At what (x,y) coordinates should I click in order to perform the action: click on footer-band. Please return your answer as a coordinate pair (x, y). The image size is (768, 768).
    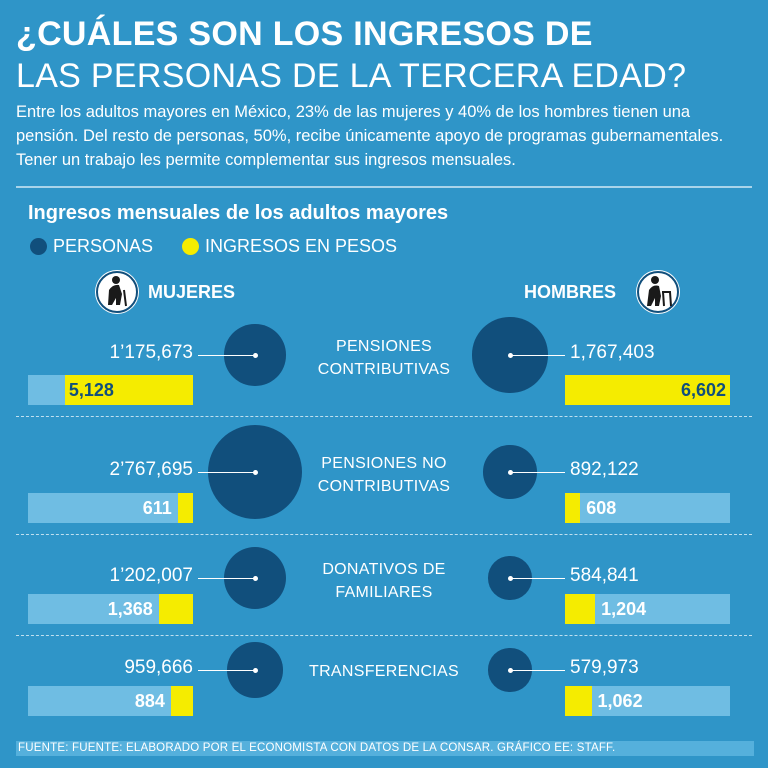
    Looking at the image, I should click on (385, 748).